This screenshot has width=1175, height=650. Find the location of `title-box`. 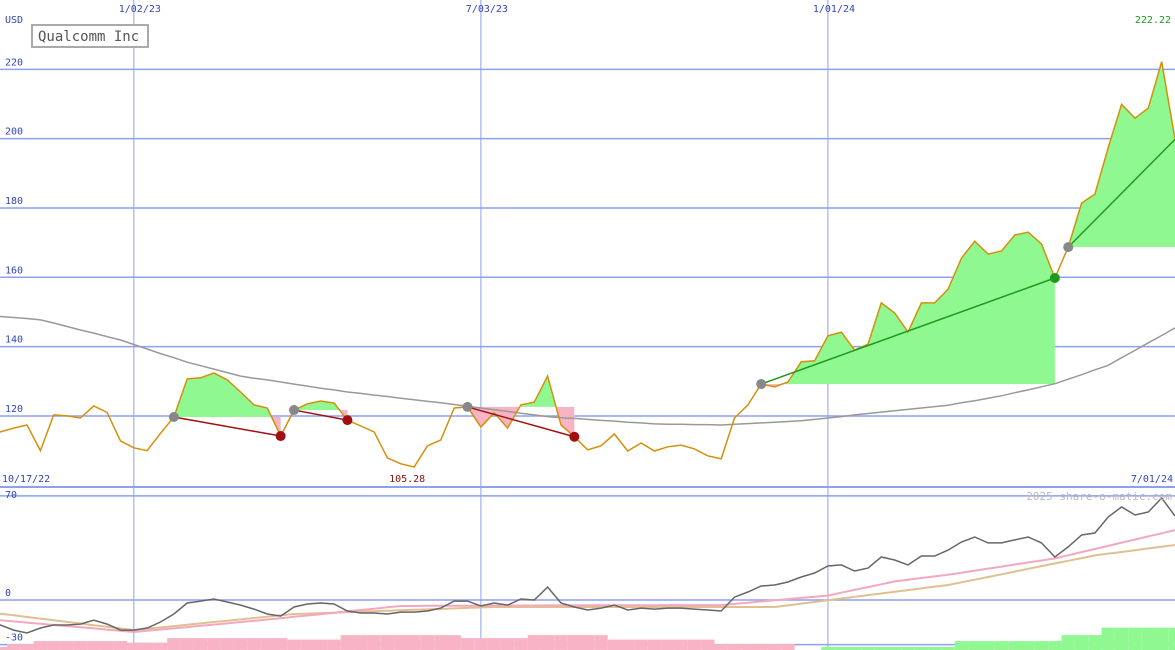

title-box is located at coordinates (90, 36).